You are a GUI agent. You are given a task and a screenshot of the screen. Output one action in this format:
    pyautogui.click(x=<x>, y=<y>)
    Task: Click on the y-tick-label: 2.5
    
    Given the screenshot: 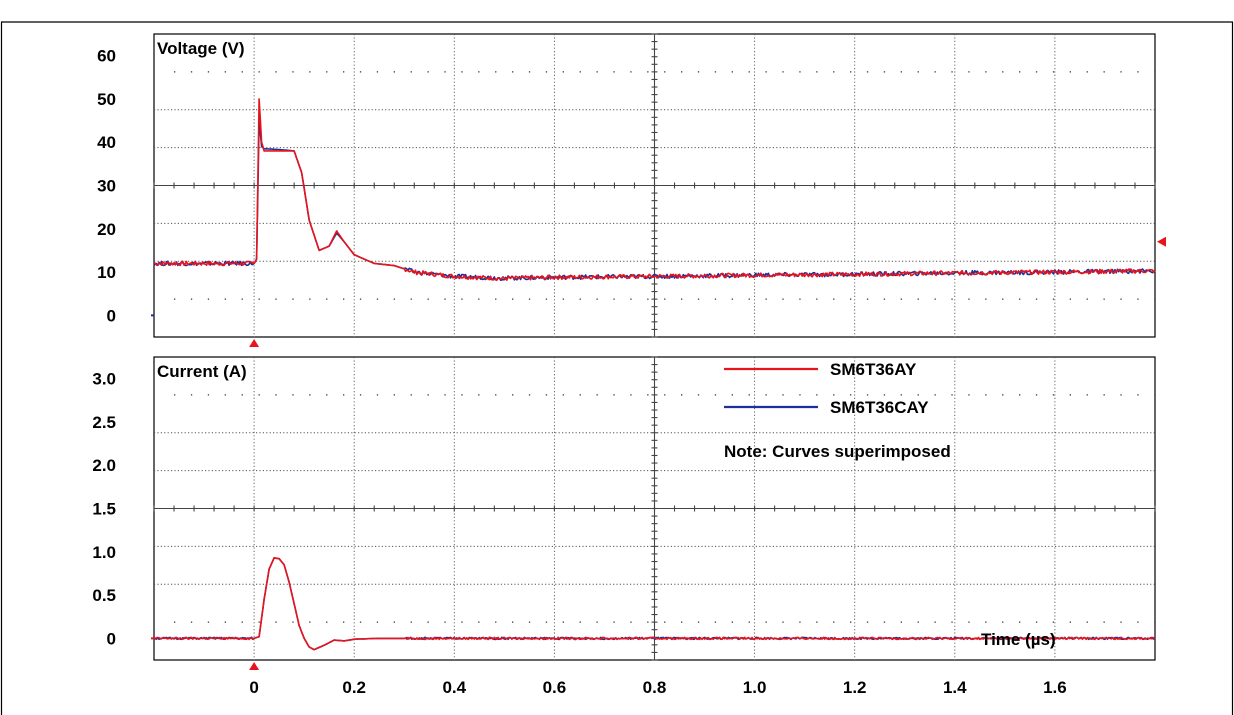 What is the action you would take?
    pyautogui.click(x=104, y=422)
    